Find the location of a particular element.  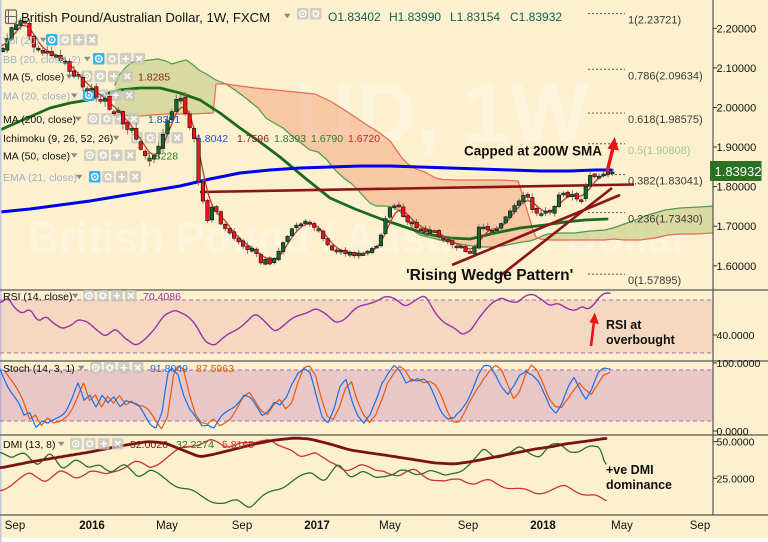

svg-text: Stoch (14, 3, 1) is located at coordinates (39, 369).